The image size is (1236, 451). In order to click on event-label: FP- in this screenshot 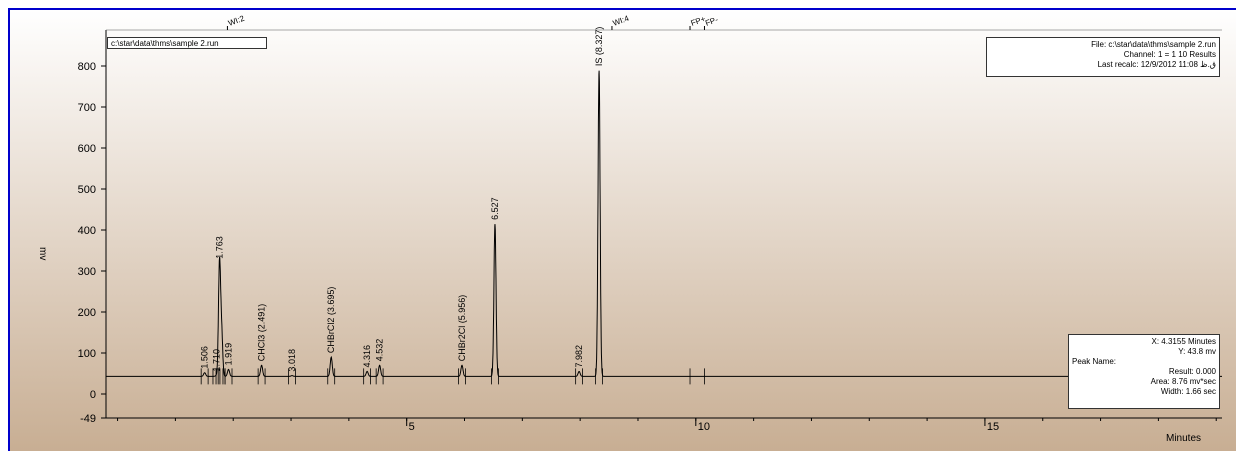, I will do `click(712, 21)`.